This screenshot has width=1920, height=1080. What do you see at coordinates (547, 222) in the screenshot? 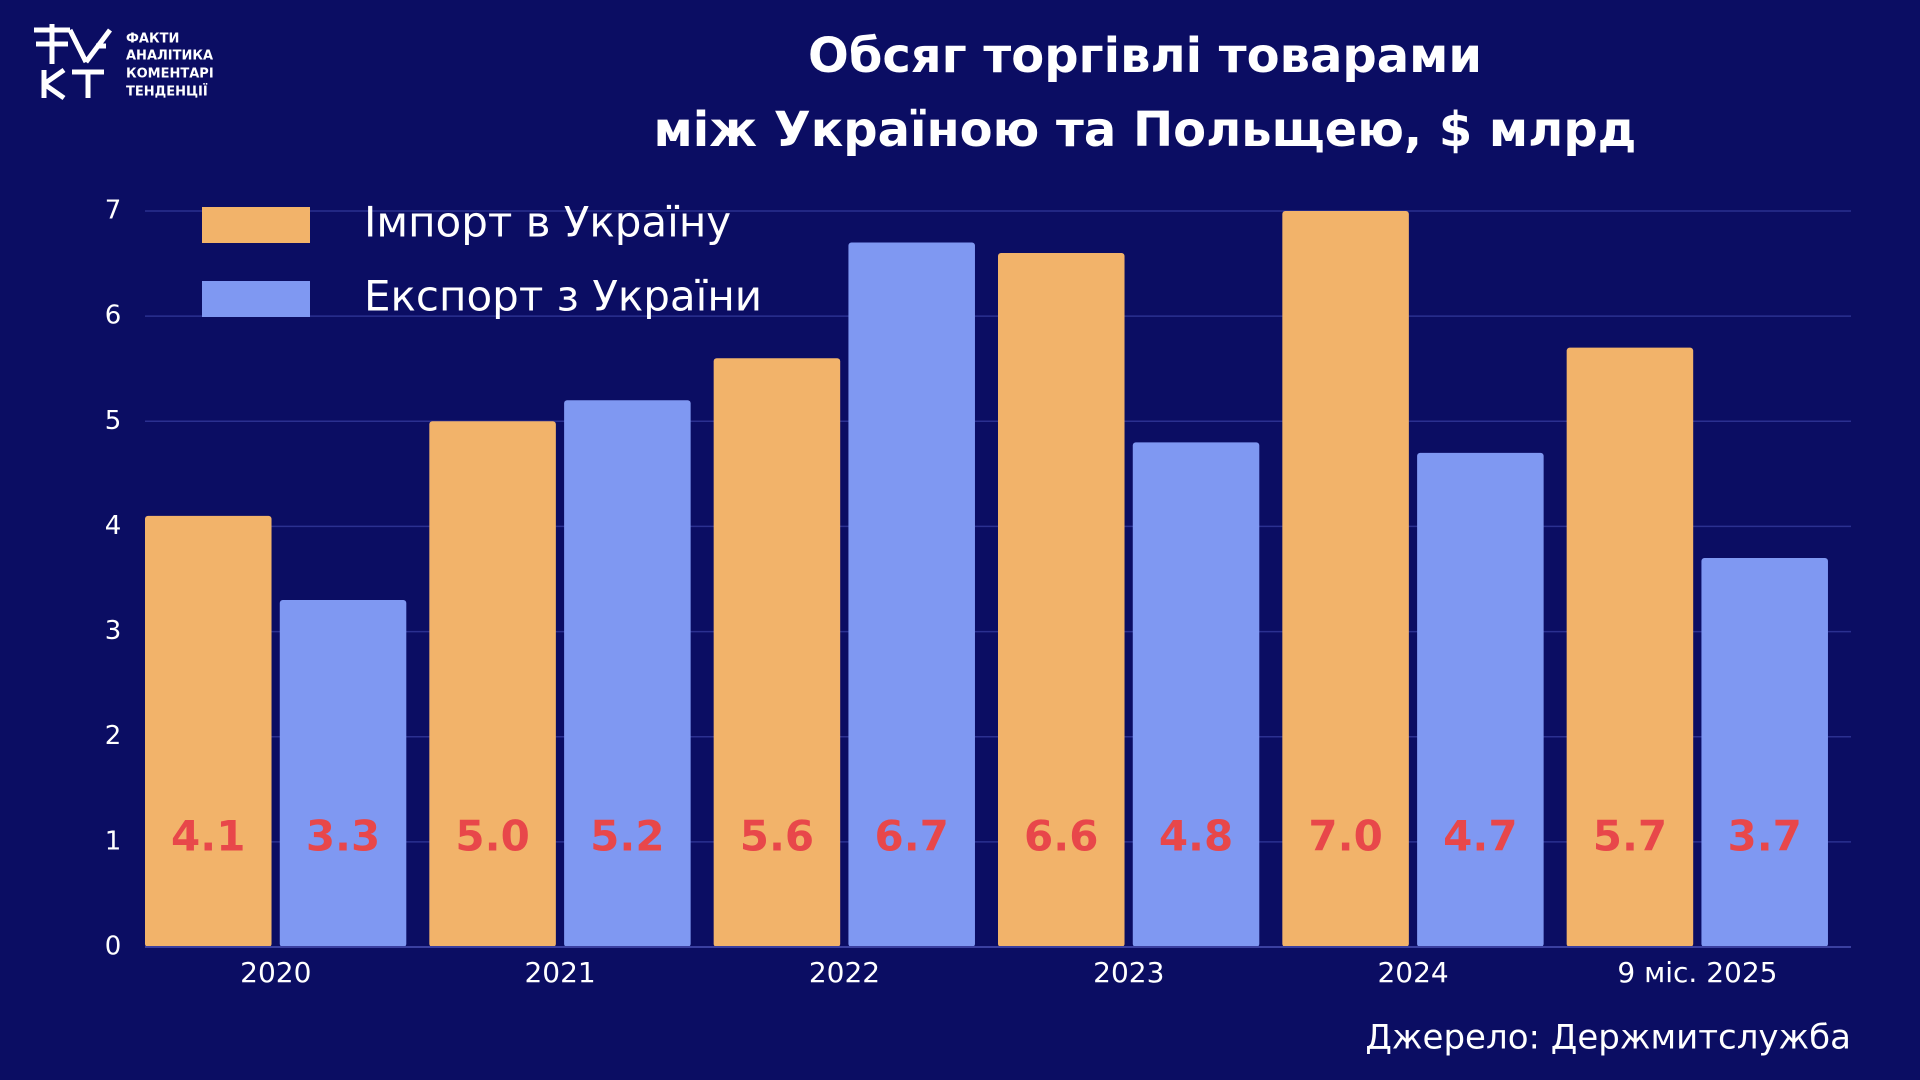
I see `legend-label: Імпорт в Україну` at bounding box center [547, 222].